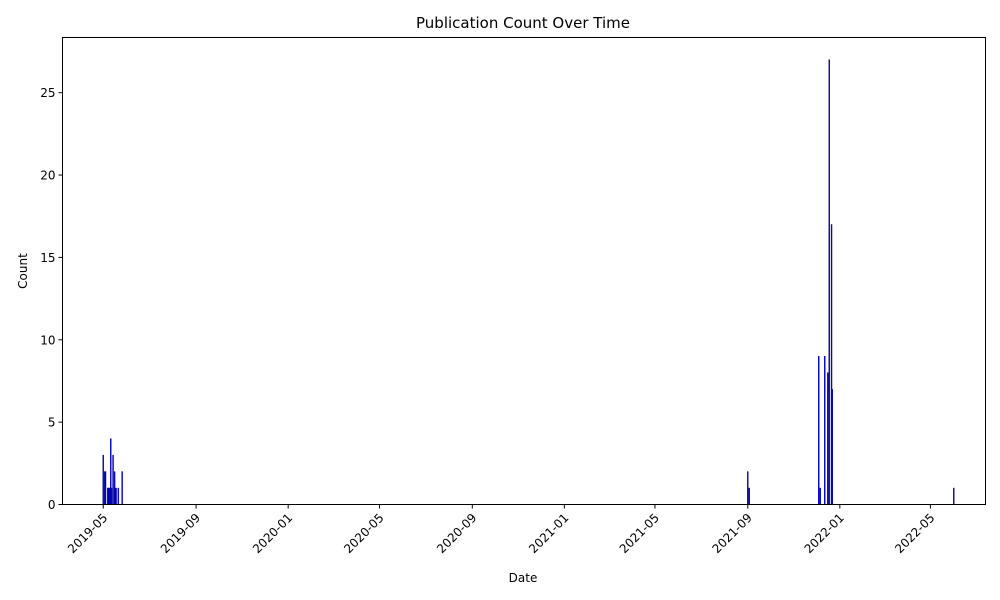 This screenshot has width=1000, height=600. Describe the element at coordinates (23, 271) in the screenshot. I see `y-axis-label: Count` at that location.